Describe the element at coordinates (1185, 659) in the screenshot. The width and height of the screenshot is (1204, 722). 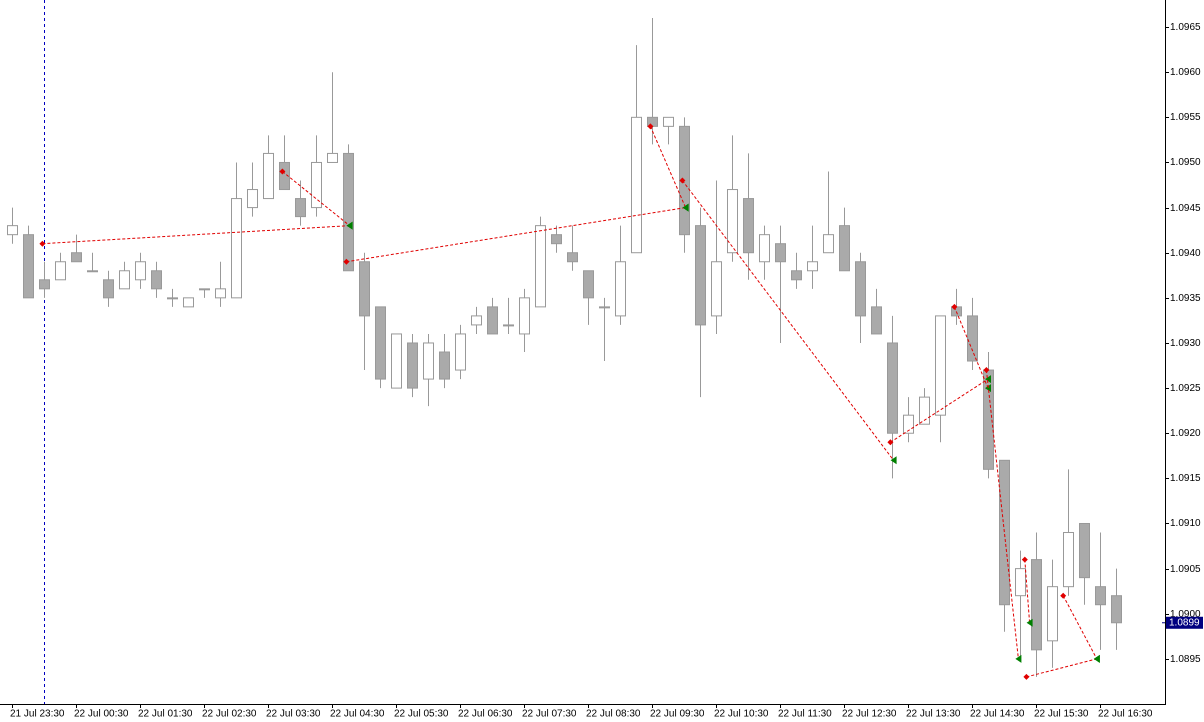
I see `y-tick-label: 1.0895` at that location.